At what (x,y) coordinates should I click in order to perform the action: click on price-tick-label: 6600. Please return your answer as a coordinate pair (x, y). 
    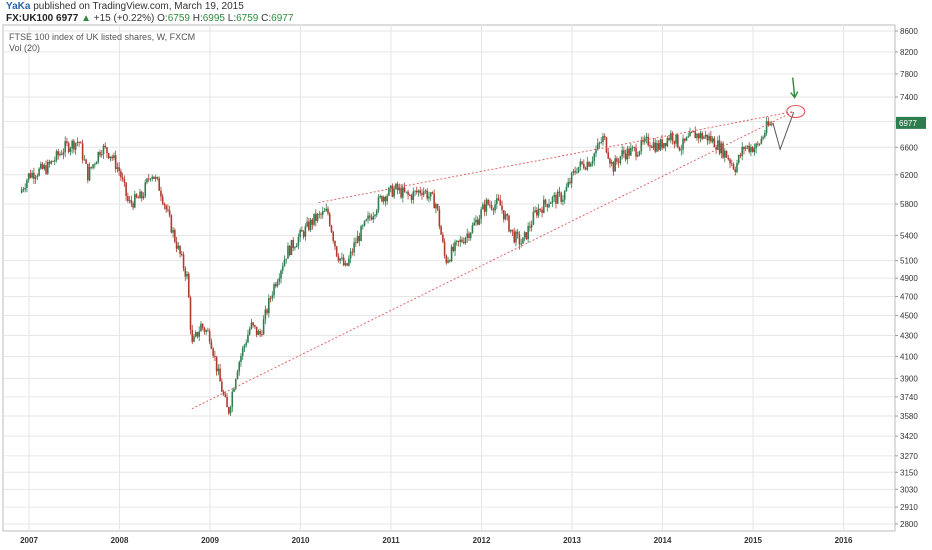
    Looking at the image, I should click on (909, 147).